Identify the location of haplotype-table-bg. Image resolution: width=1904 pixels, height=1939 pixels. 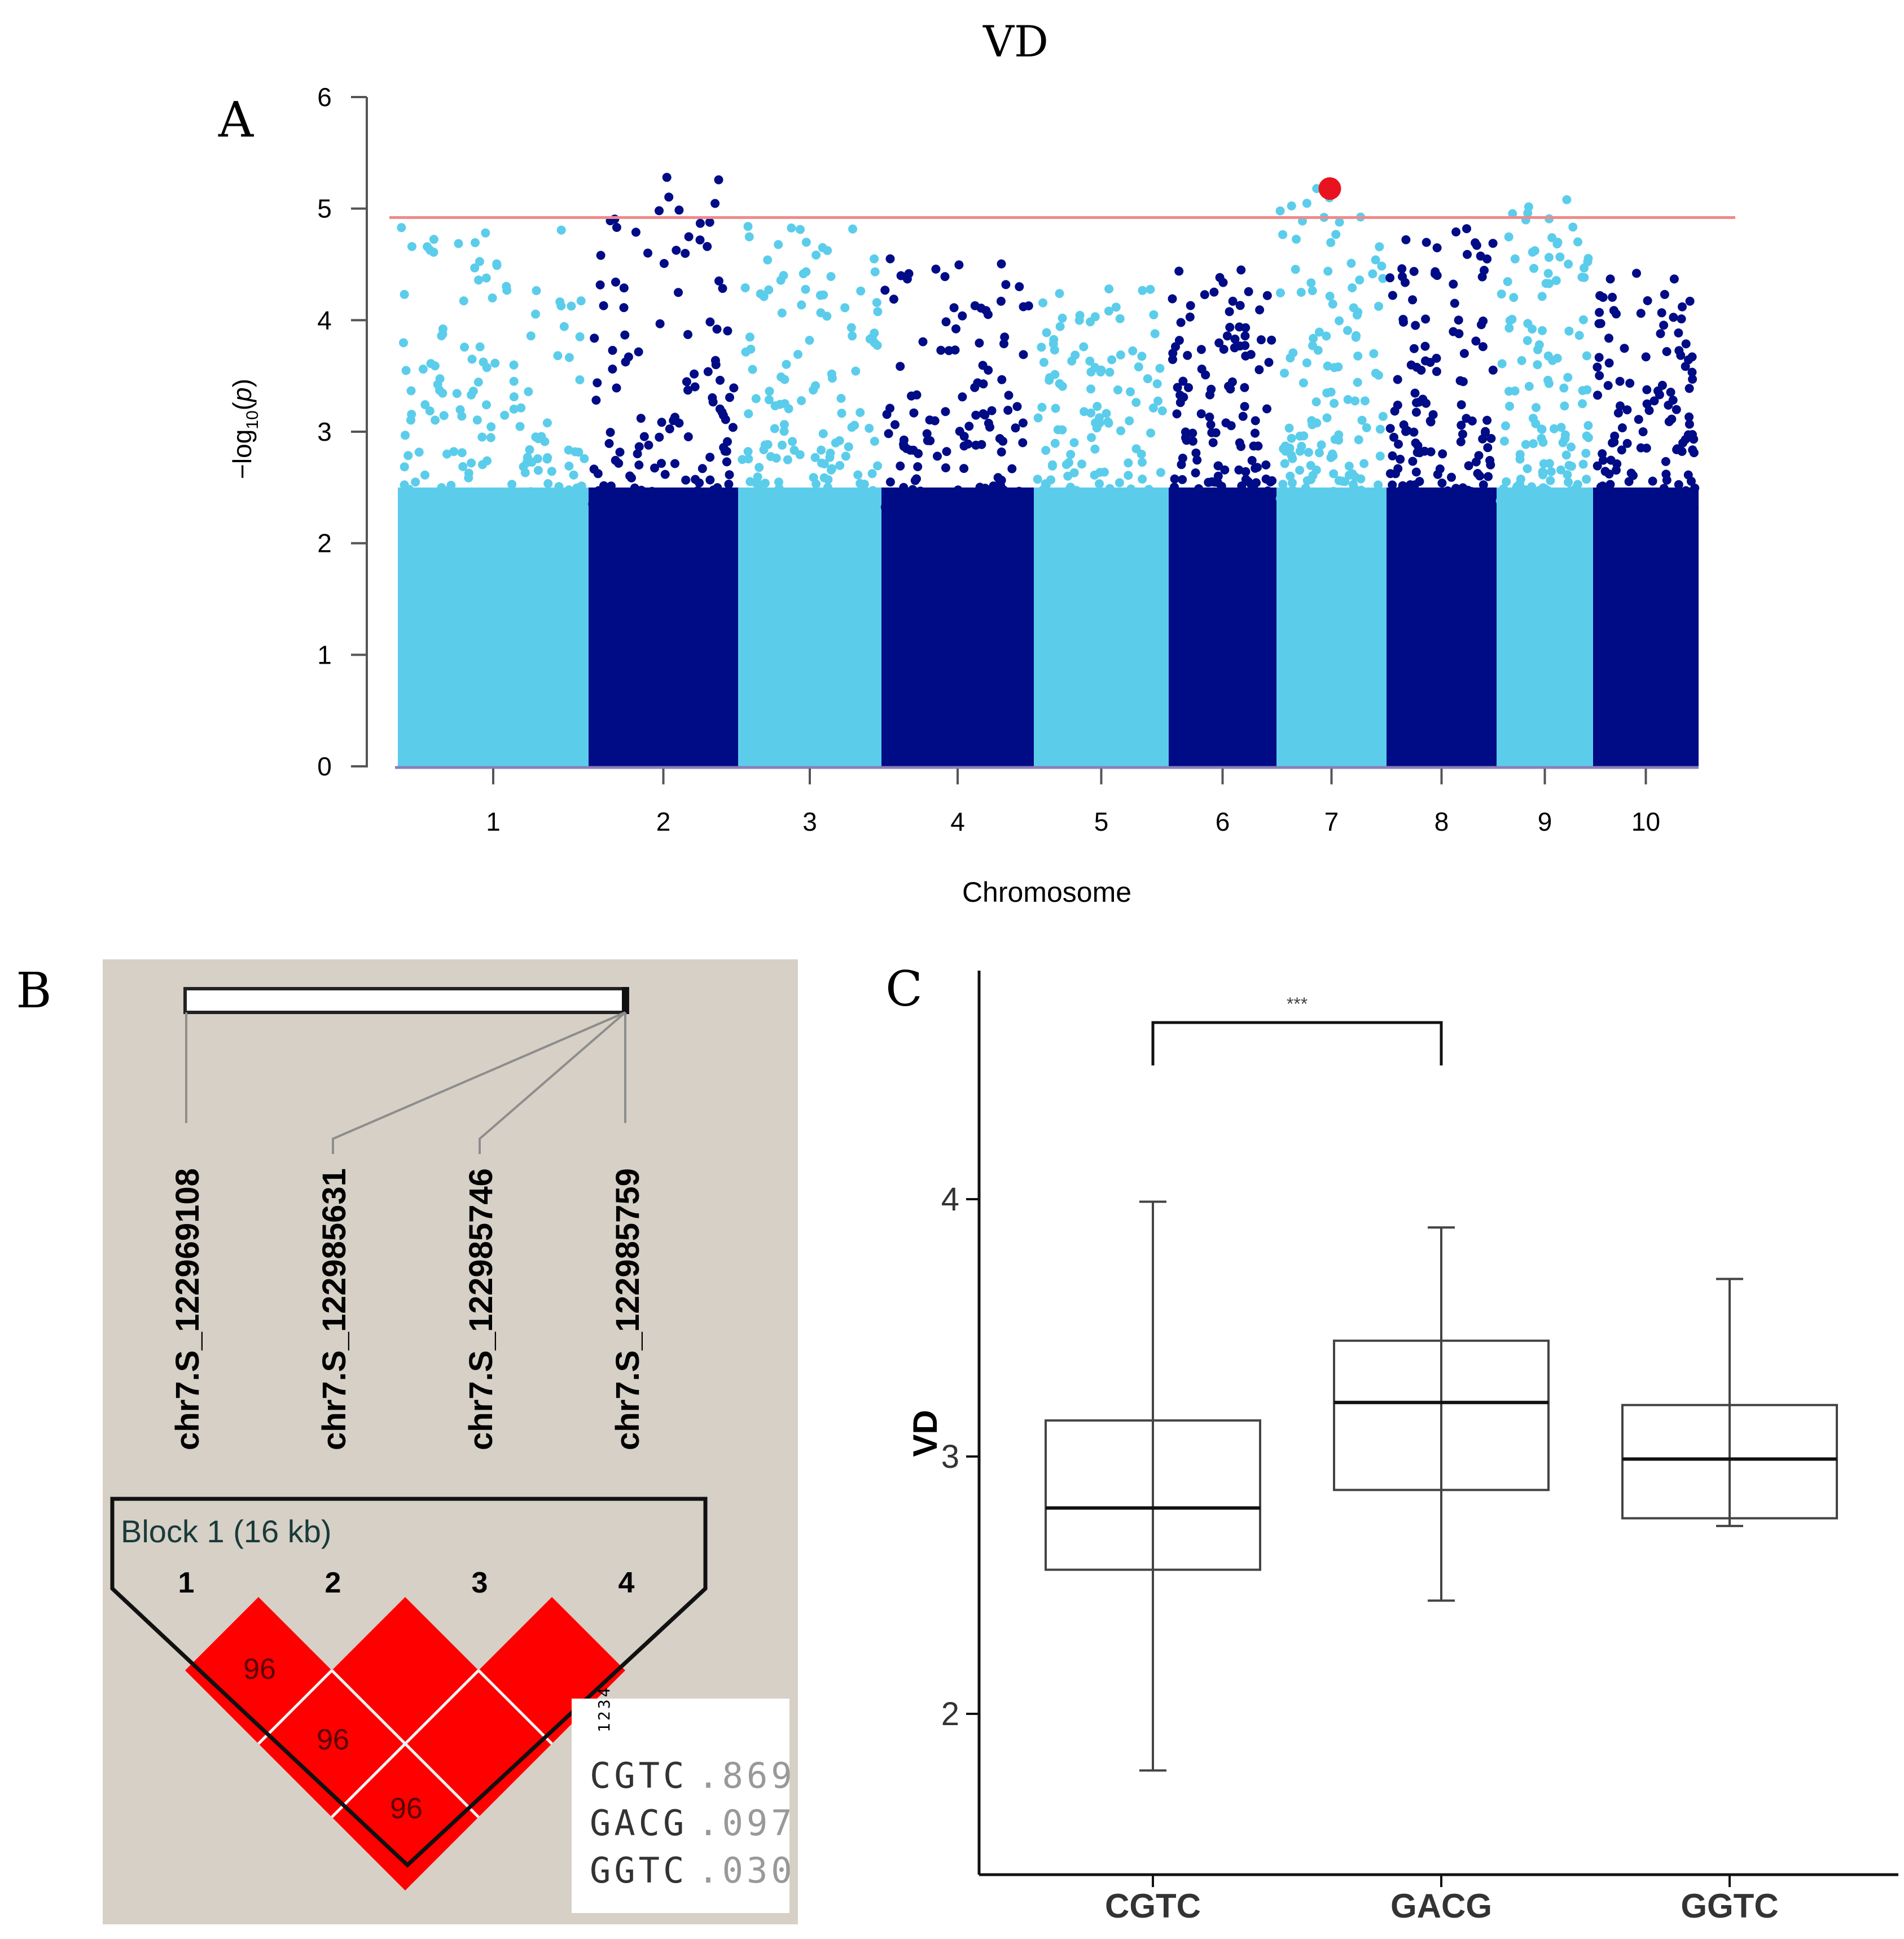
(680, 1806).